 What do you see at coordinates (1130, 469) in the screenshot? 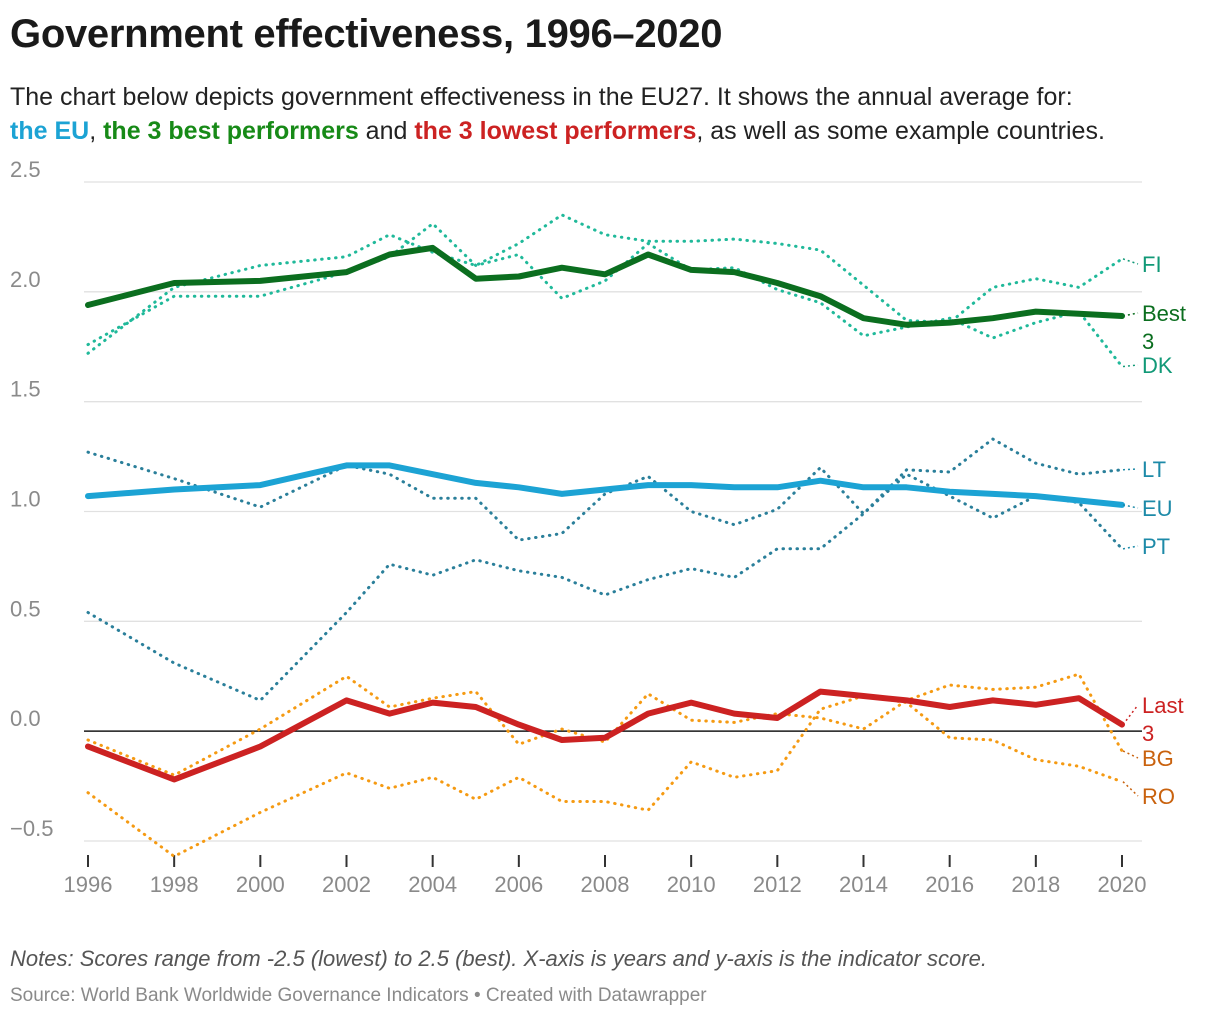
I see `connector-lt` at bounding box center [1130, 469].